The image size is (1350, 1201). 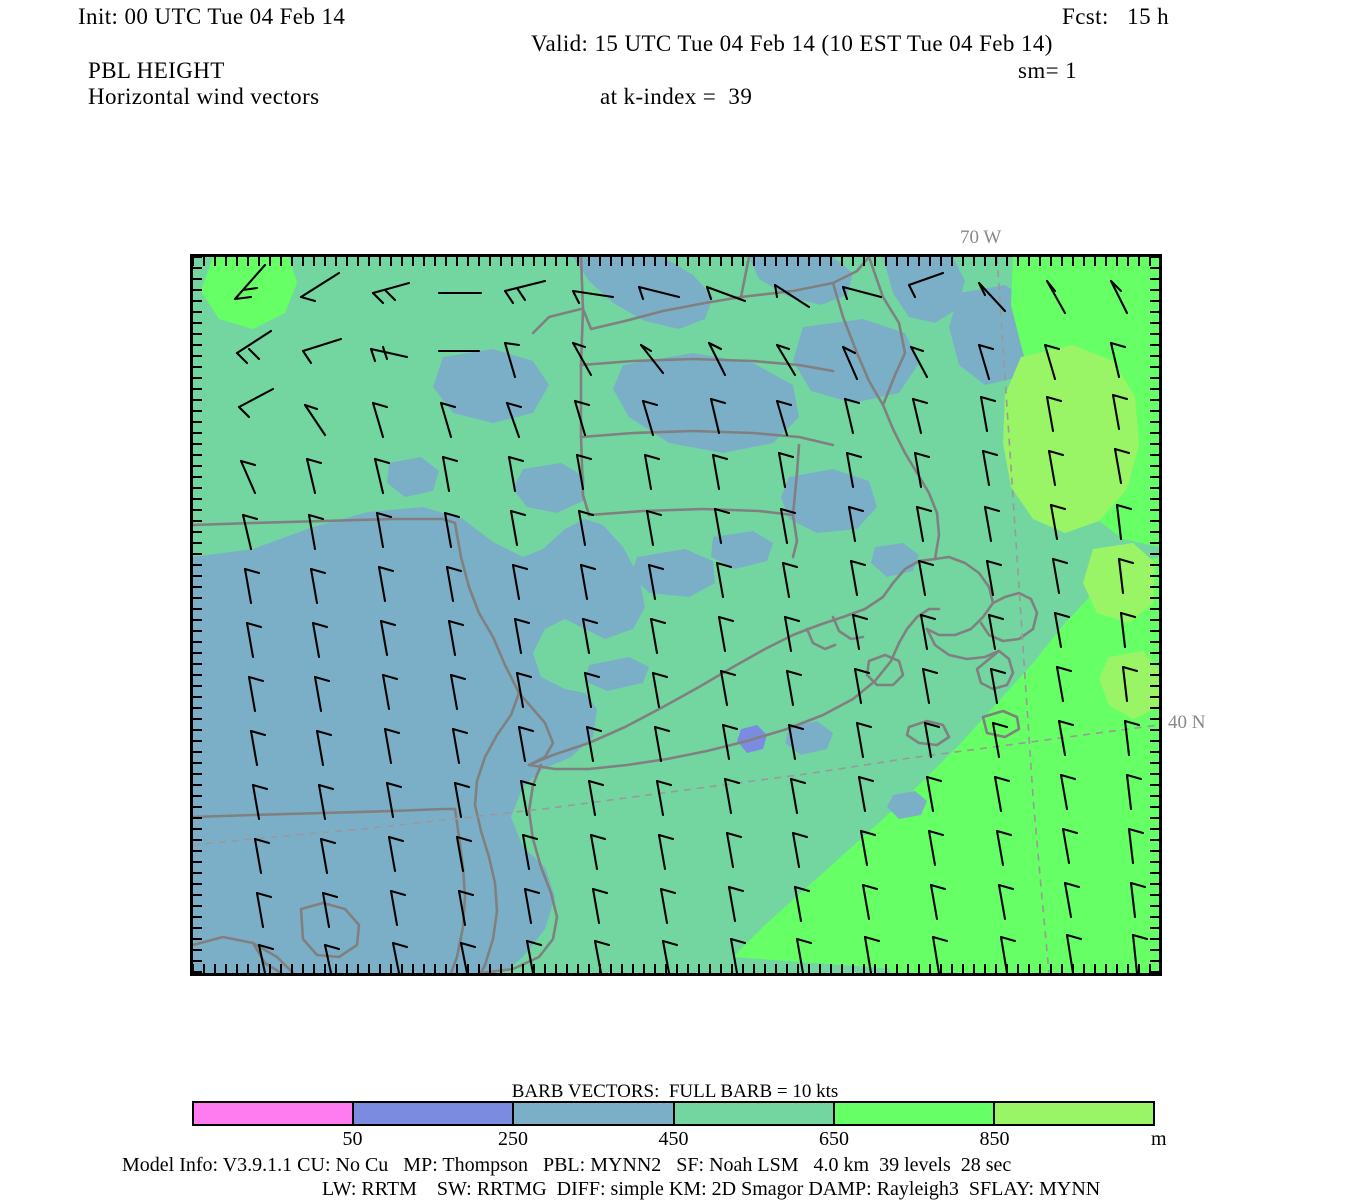 What do you see at coordinates (1048, 70) in the screenshot?
I see `smoothing-label: sm= 1` at bounding box center [1048, 70].